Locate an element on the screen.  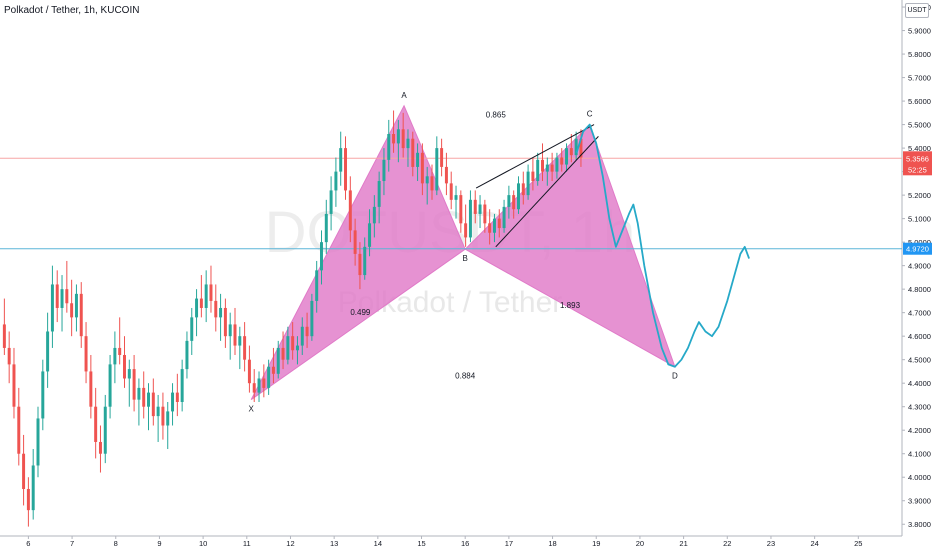
last-price-value: 5.3566 is located at coordinates (917, 158).